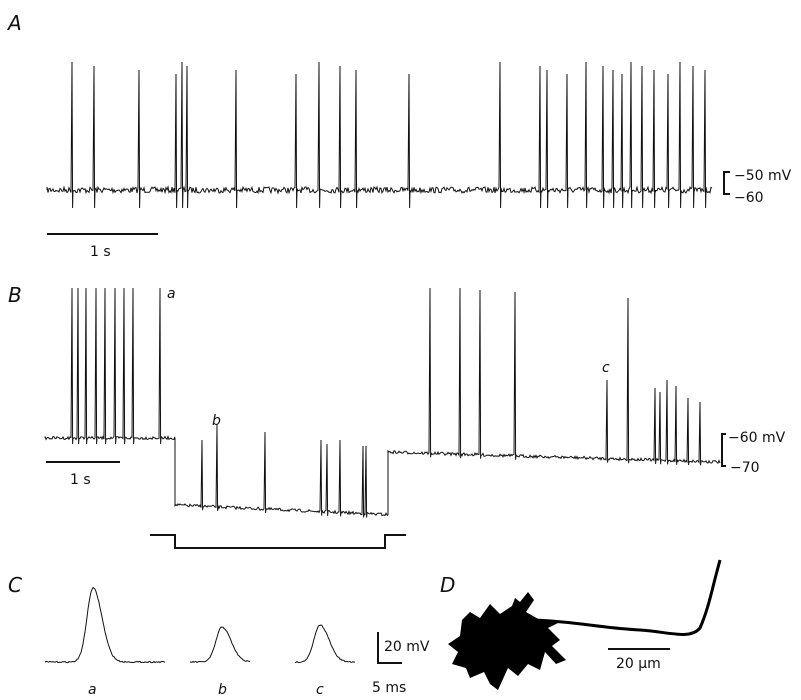  Describe the element at coordinates (606, 368) in the screenshot. I see `marker: c` at that location.